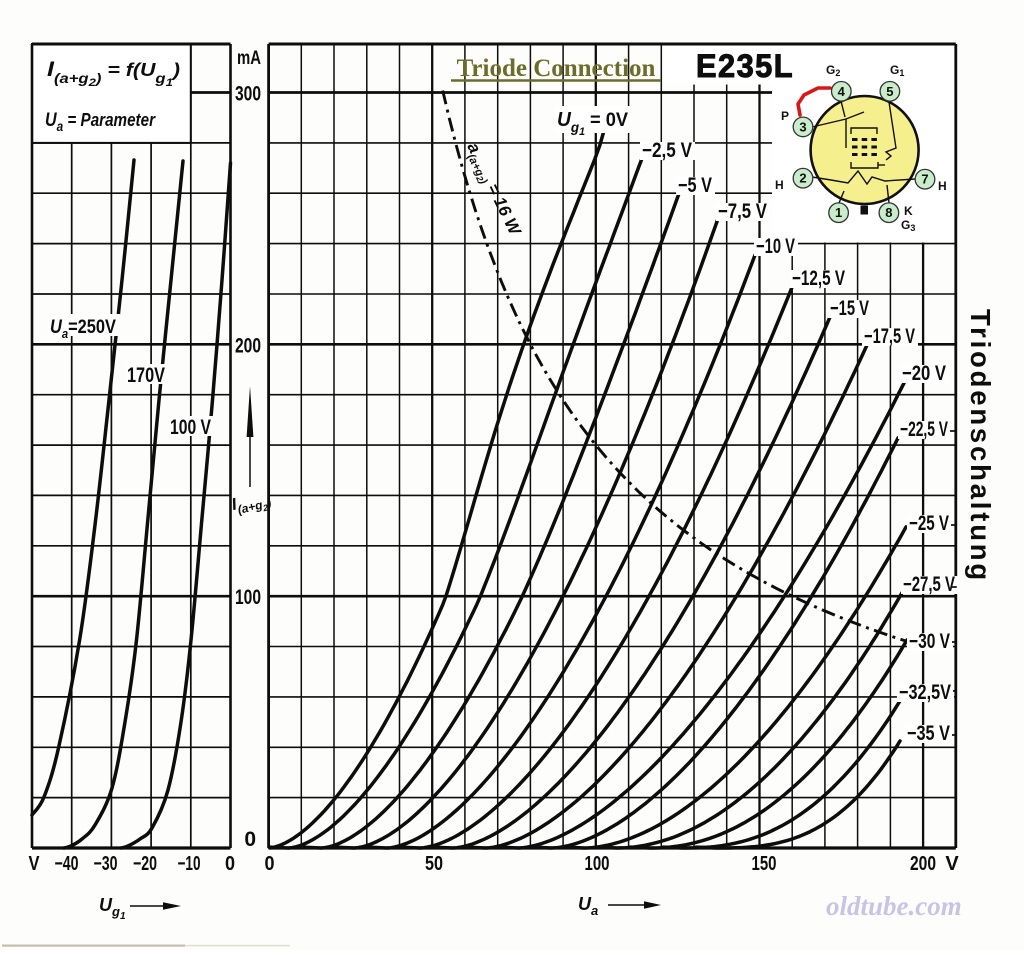 This screenshot has width=1024, height=955. Describe the element at coordinates (146, 375) in the screenshot. I see `svg-text: 170V` at that location.